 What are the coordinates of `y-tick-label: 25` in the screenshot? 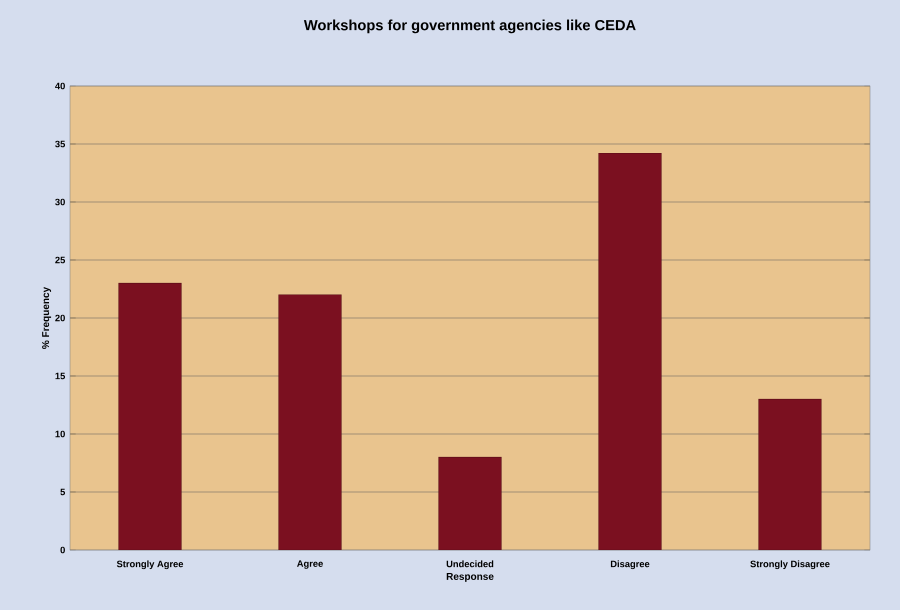 It's located at (60, 260).